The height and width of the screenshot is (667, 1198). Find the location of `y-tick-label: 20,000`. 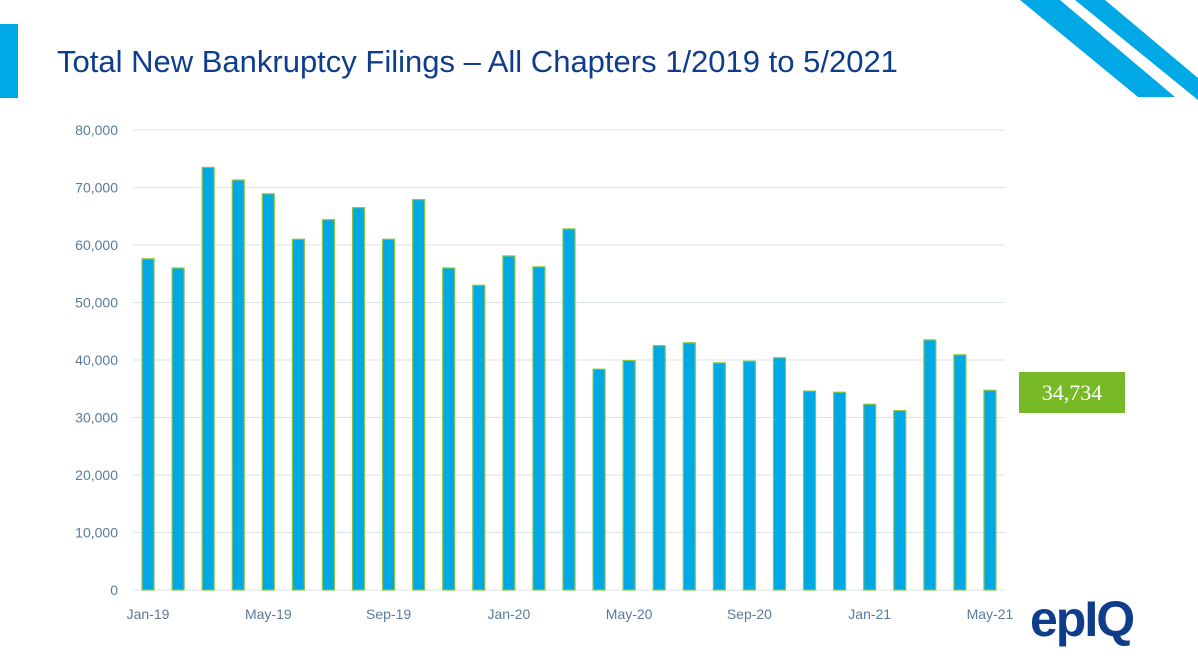

y-tick-label: 20,000 is located at coordinates (96, 475).